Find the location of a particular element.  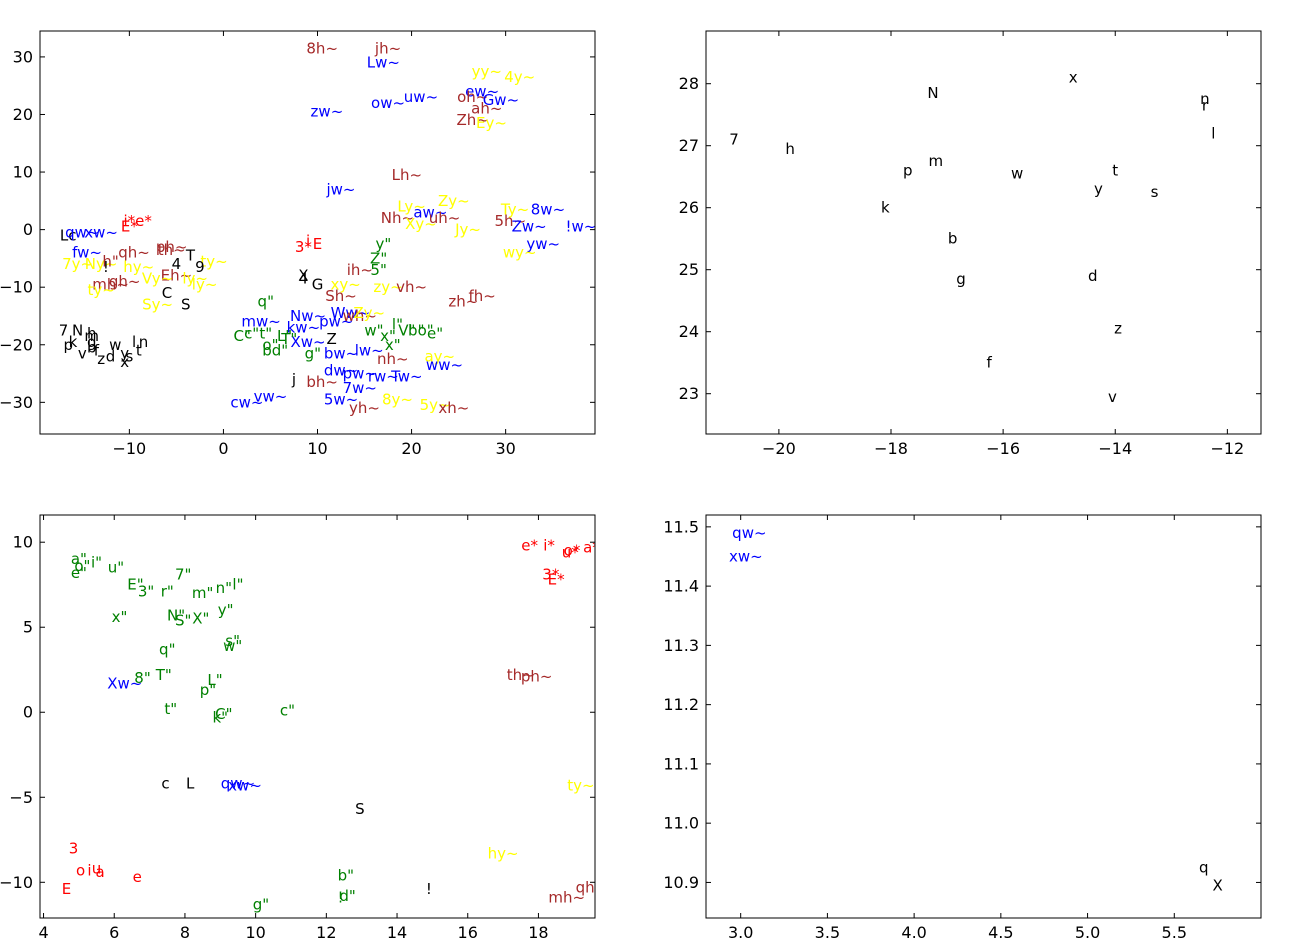

x-tick-label: 4.0 is located at coordinates (913, 932).